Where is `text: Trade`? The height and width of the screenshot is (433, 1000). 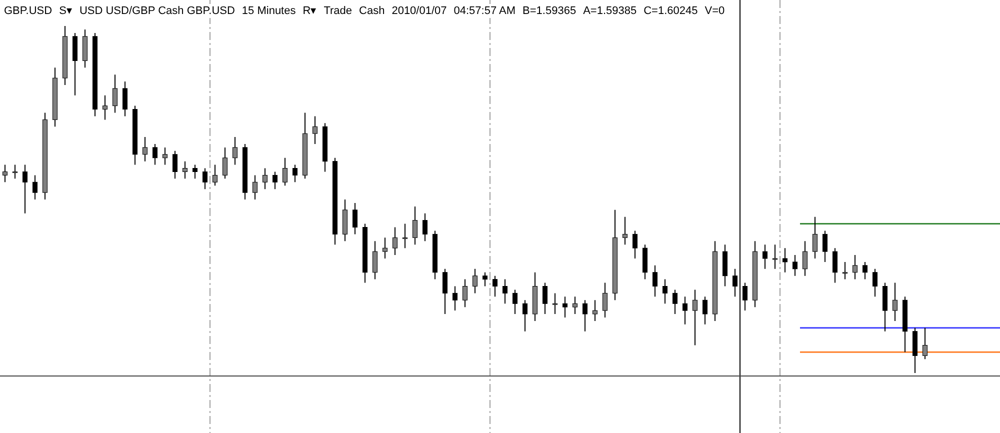 text: Trade is located at coordinates (338, 11).